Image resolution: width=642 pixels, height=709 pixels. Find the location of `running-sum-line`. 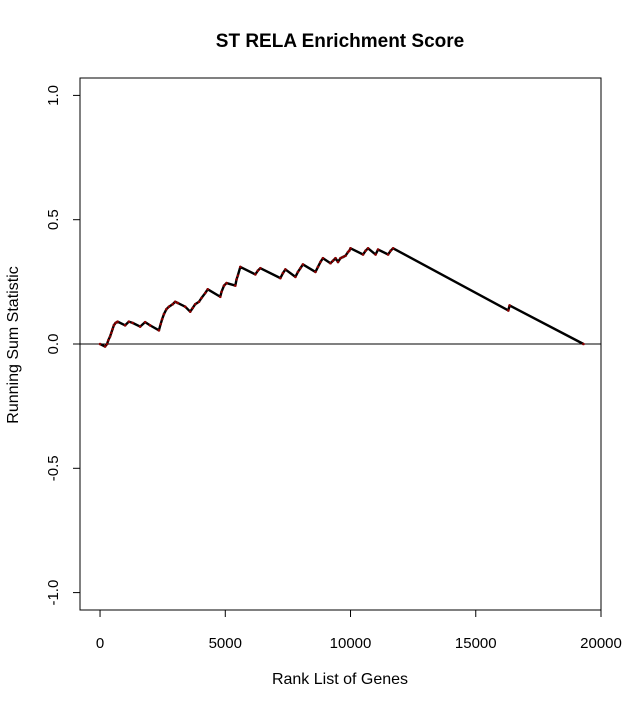

running-sum-line is located at coordinates (342, 297).